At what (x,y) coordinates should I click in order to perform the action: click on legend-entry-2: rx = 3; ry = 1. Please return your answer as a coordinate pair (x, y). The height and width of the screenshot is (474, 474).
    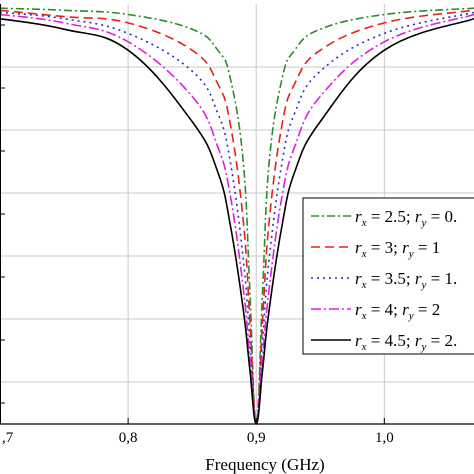
    Looking at the image, I should click on (397, 249).